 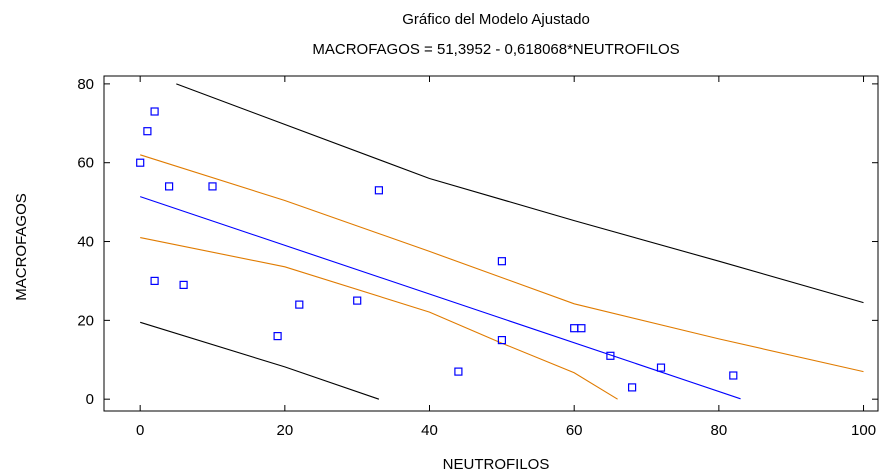 What do you see at coordinates (429, 430) in the screenshot?
I see `x-tick-label: 40` at bounding box center [429, 430].